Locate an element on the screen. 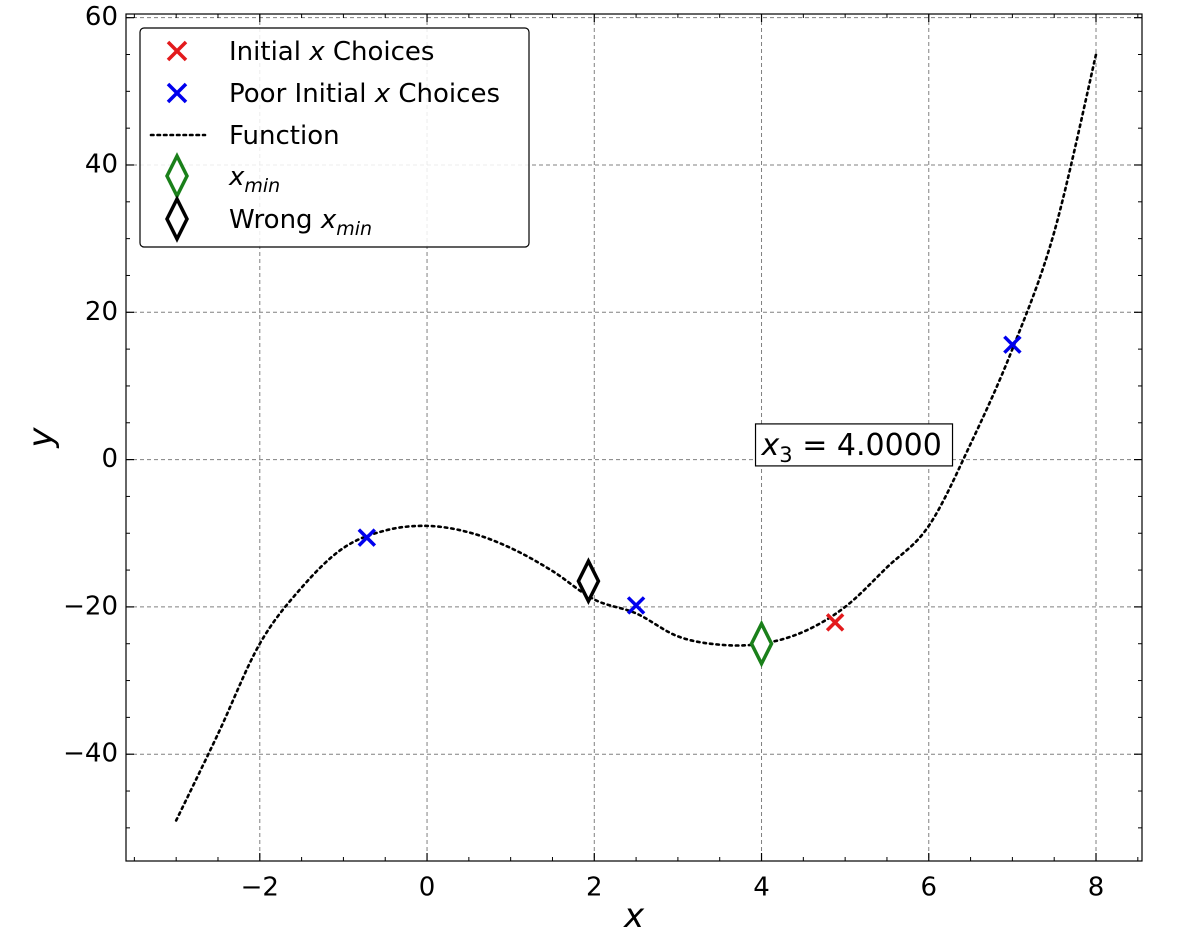 The height and width of the screenshot is (949, 1184). x-tick-label: 8 is located at coordinates (1096, 888).